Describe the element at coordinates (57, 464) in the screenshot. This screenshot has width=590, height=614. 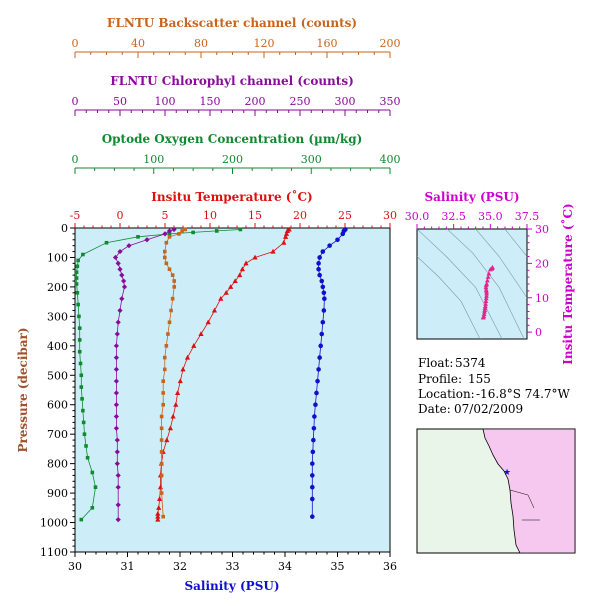
I see `pressure-tick-label: 800` at that location.